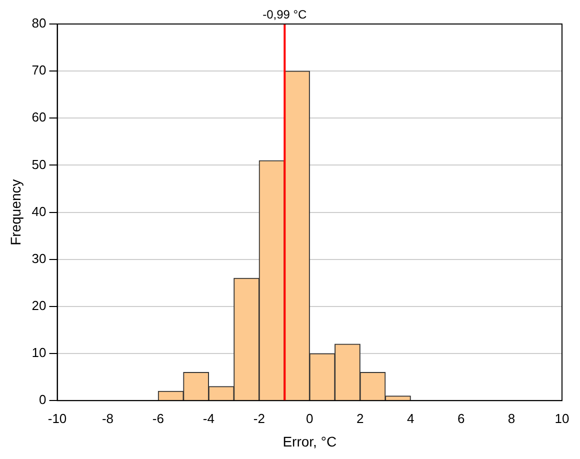 This screenshot has height=459, width=580. I want to click on y-tick-label: 0, so click(42, 400).